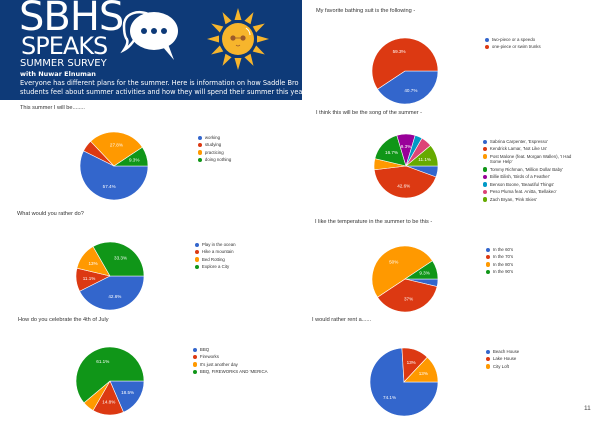 The image size is (600, 424). What do you see at coordinates (408, 299) in the screenshot?
I see `slice-label: 37%` at bounding box center [408, 299].